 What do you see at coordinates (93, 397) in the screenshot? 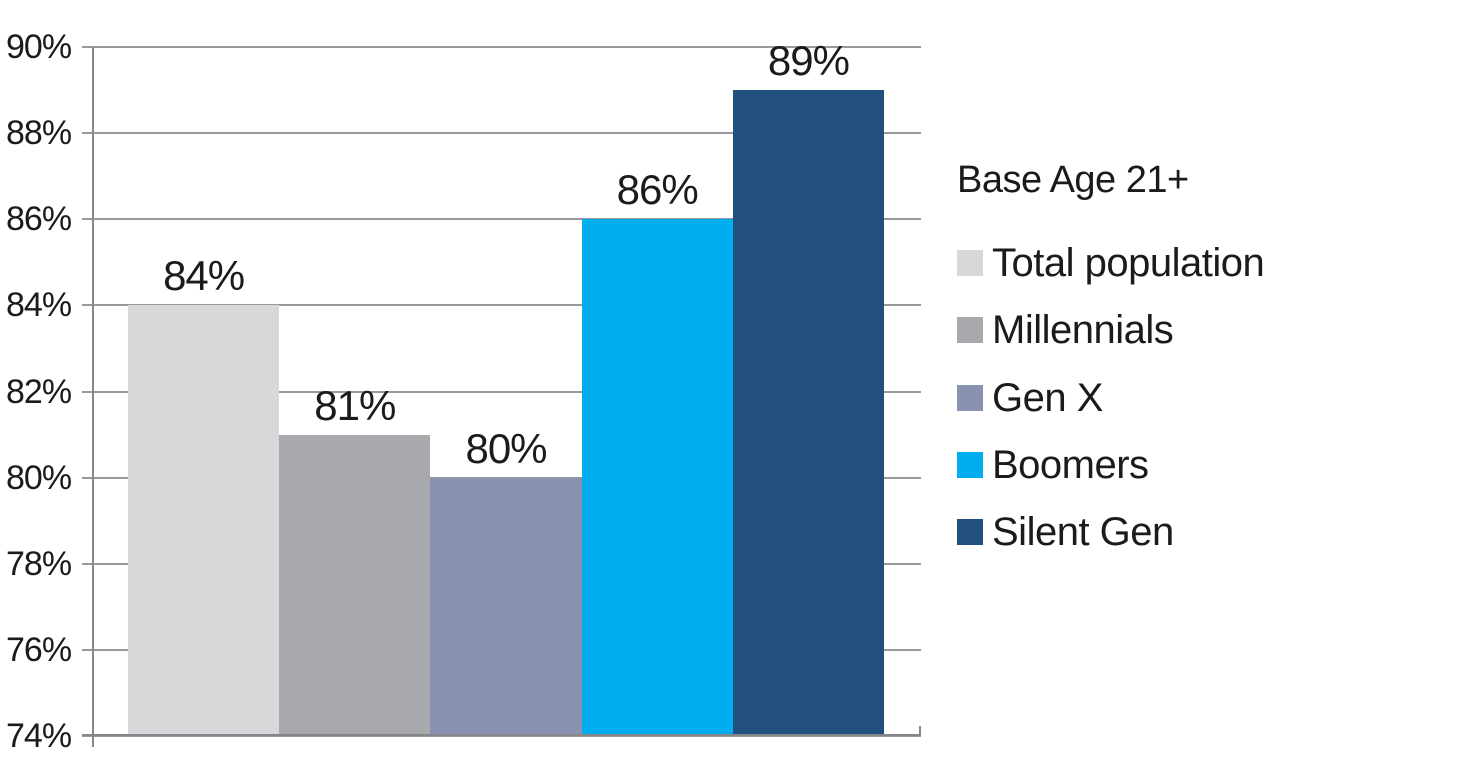
I see `y-axis-line` at bounding box center [93, 397].